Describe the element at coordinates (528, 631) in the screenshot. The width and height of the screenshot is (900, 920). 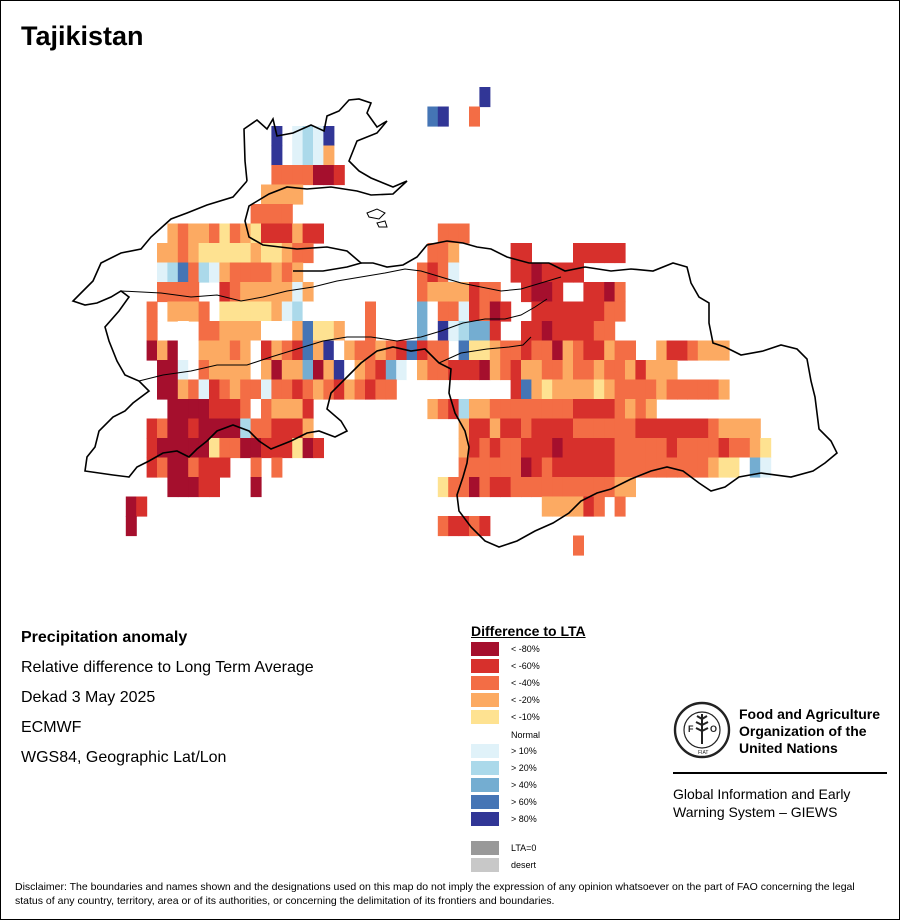
I see `legend-title: Difference to LTA` at that location.